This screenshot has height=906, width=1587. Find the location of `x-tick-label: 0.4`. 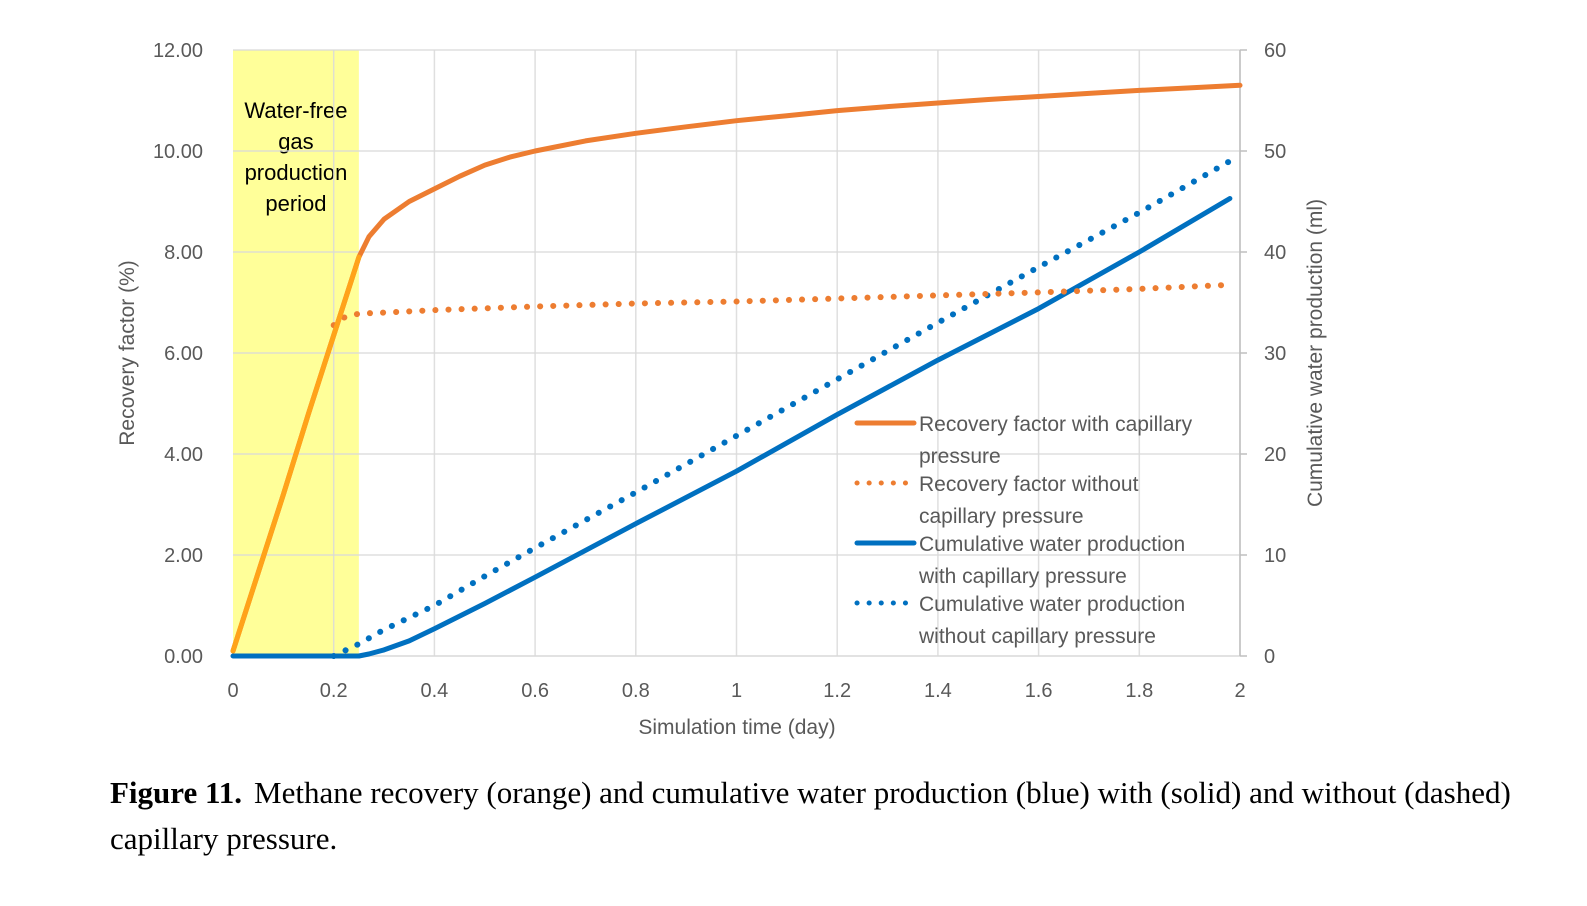

x-tick-label: 0.4 is located at coordinates (434, 691).